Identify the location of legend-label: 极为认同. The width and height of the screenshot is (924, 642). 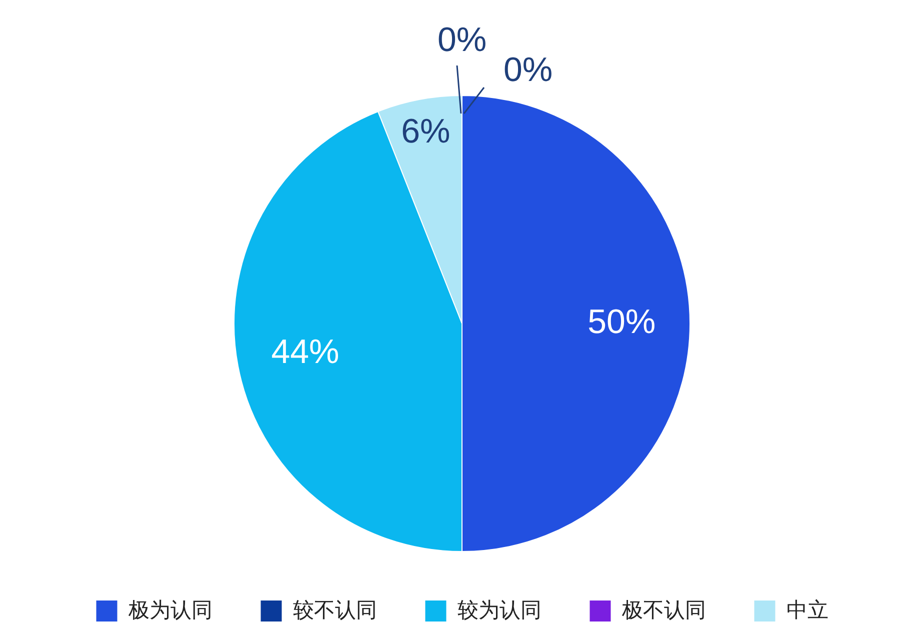
(169, 610).